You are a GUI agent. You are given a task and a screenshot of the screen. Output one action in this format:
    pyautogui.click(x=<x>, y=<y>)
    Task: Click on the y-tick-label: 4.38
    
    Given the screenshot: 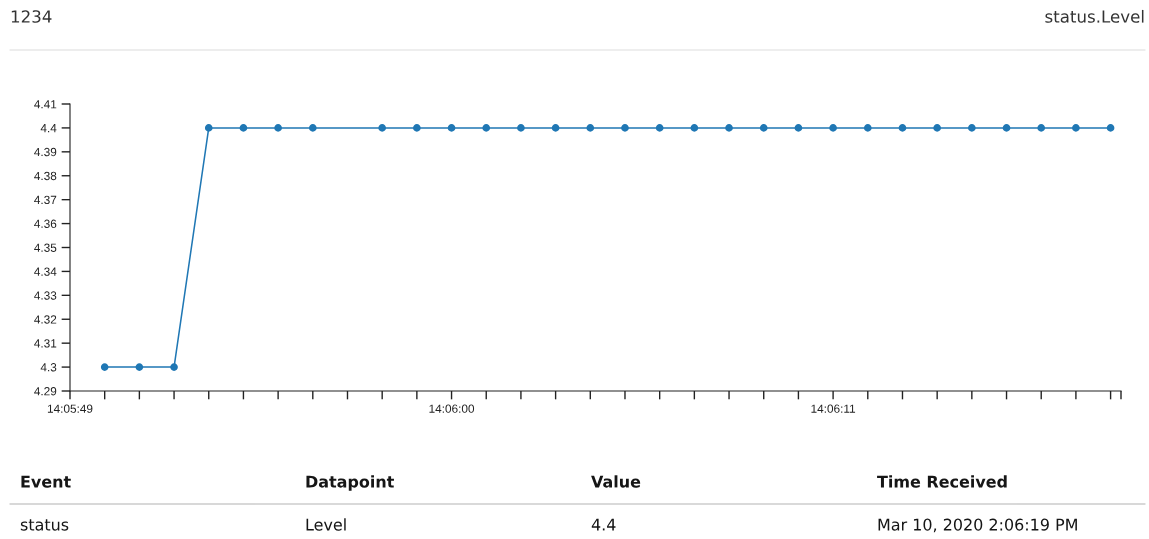 What is the action you would take?
    pyautogui.click(x=45, y=176)
    